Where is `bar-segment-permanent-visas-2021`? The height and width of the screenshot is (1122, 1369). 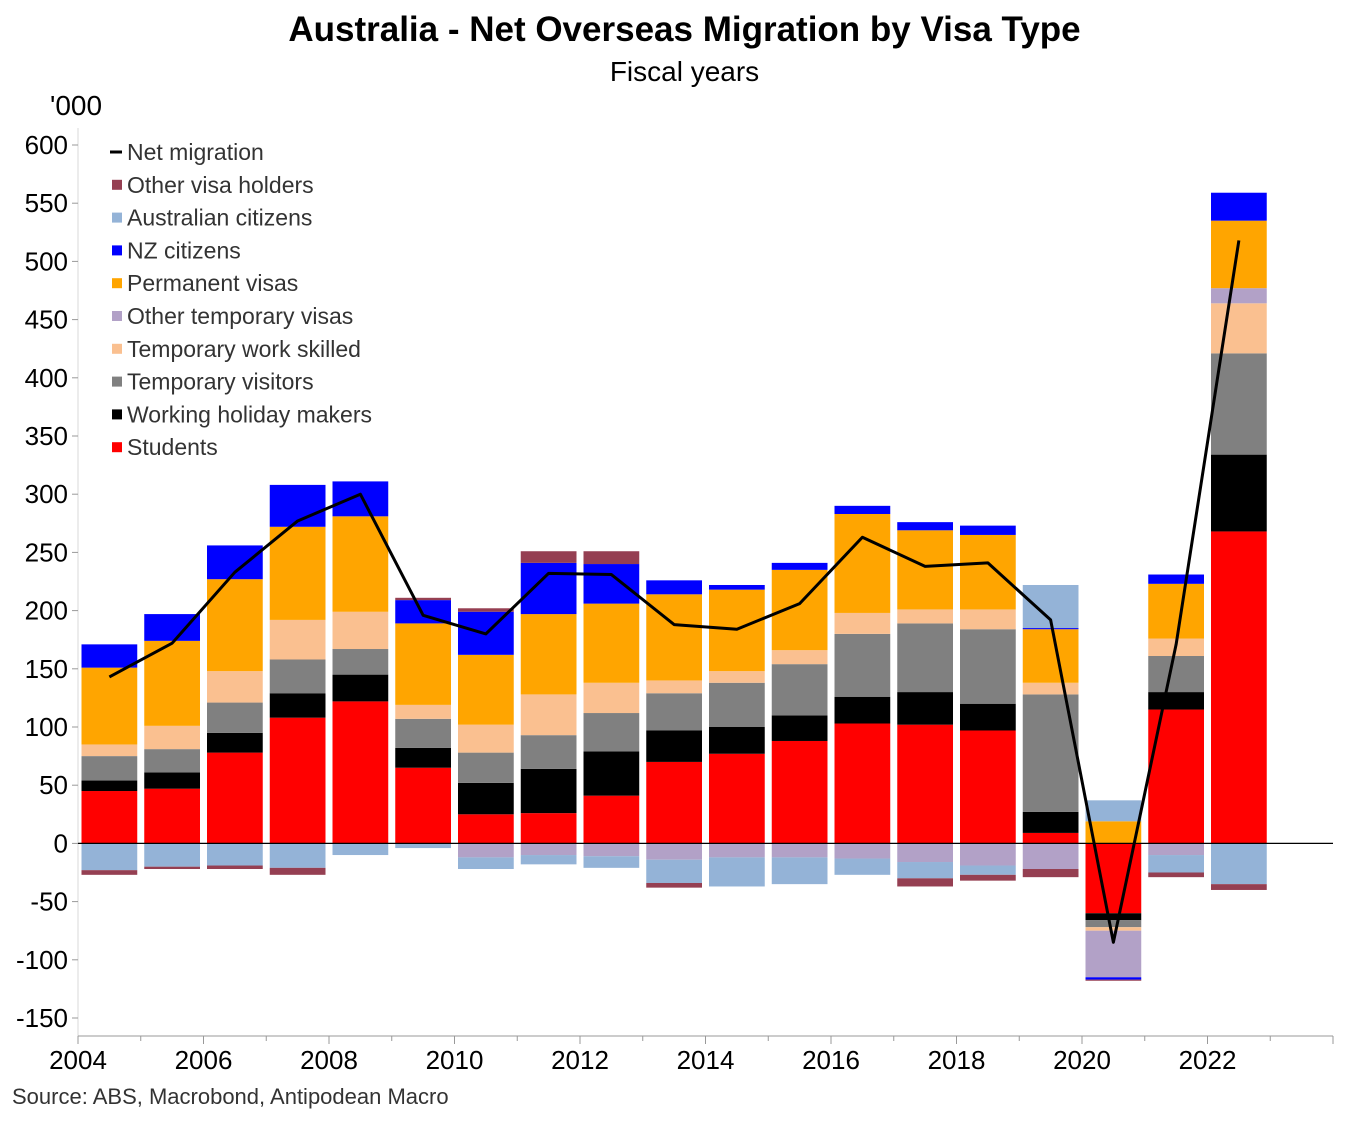 bar-segment-permanent-visas-2021 is located at coordinates (1113, 832).